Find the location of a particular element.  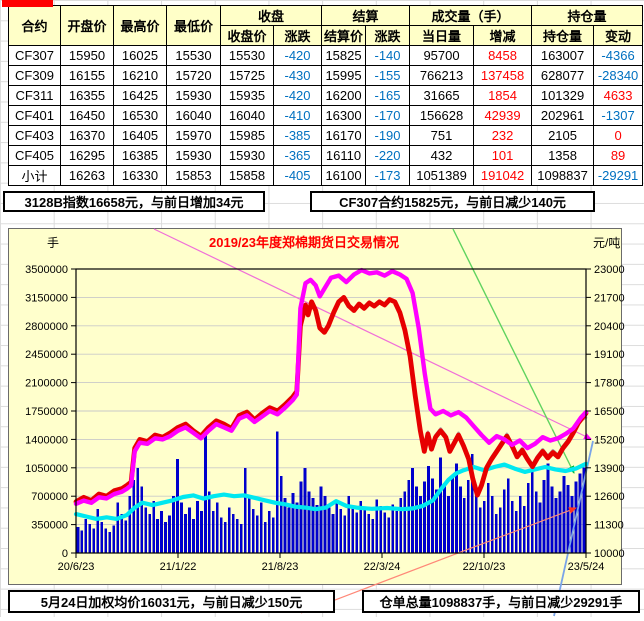

value-cell: 16110 is located at coordinates (344, 155).